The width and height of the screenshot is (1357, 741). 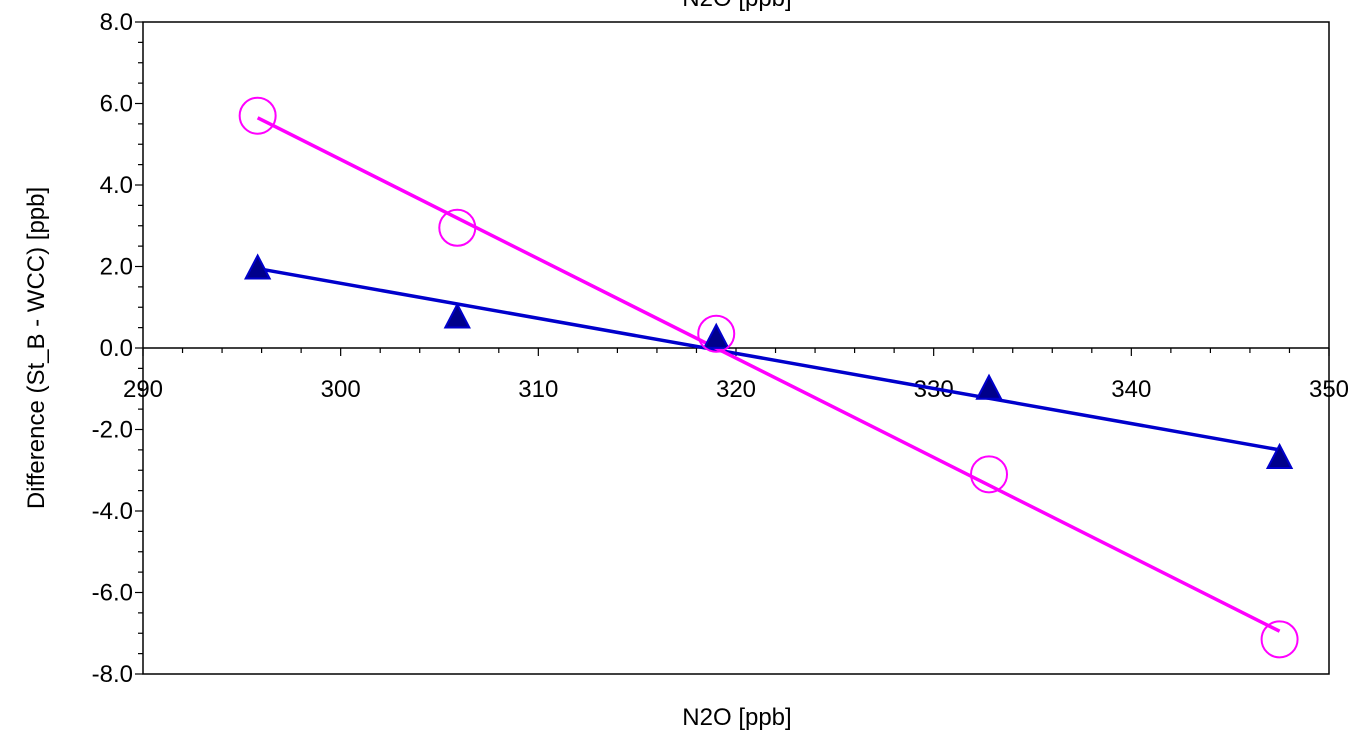 I want to click on x-tick-label: 320, so click(x=736, y=389).